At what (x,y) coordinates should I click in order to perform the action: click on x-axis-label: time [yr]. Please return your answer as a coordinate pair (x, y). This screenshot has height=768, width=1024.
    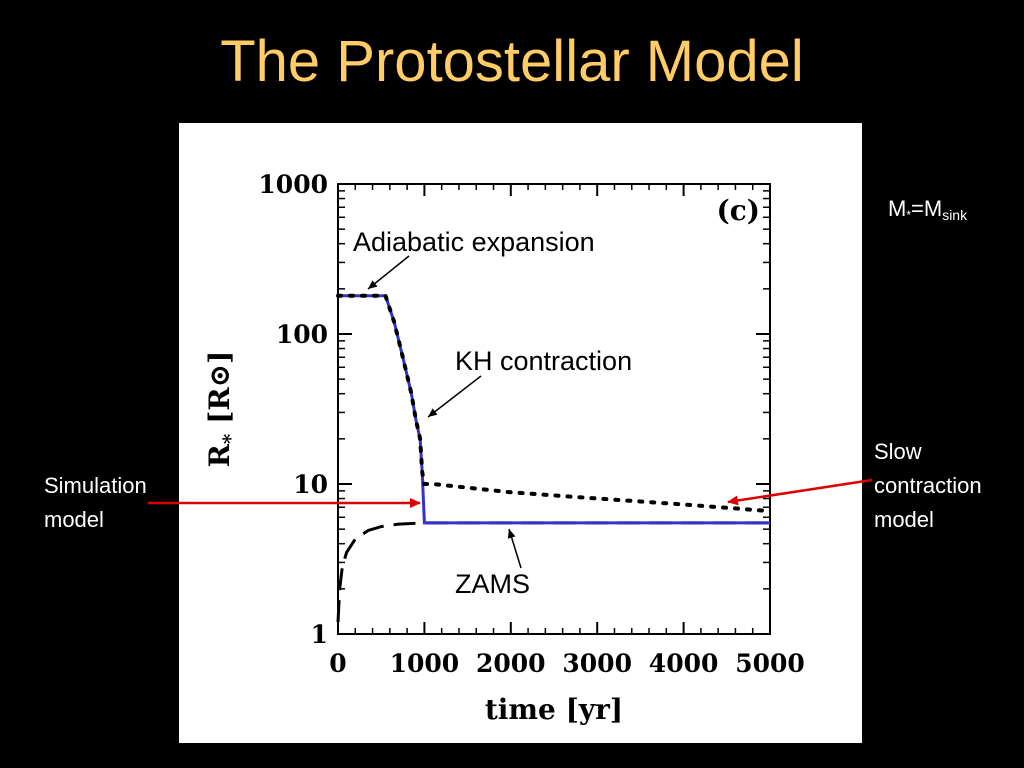
    Looking at the image, I should click on (554, 709).